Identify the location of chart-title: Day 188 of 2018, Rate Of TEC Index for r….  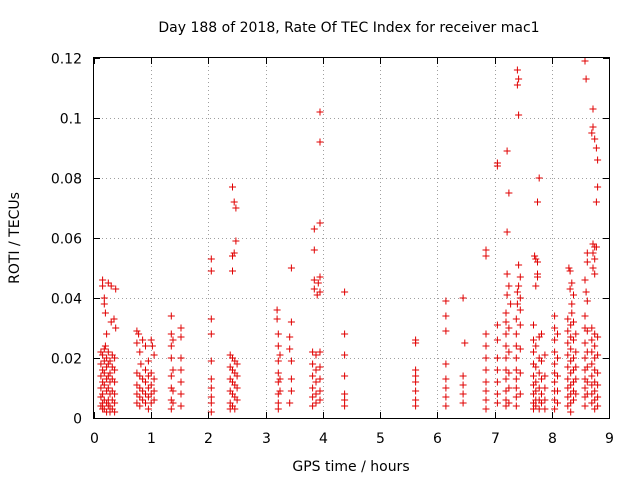
(348, 28).